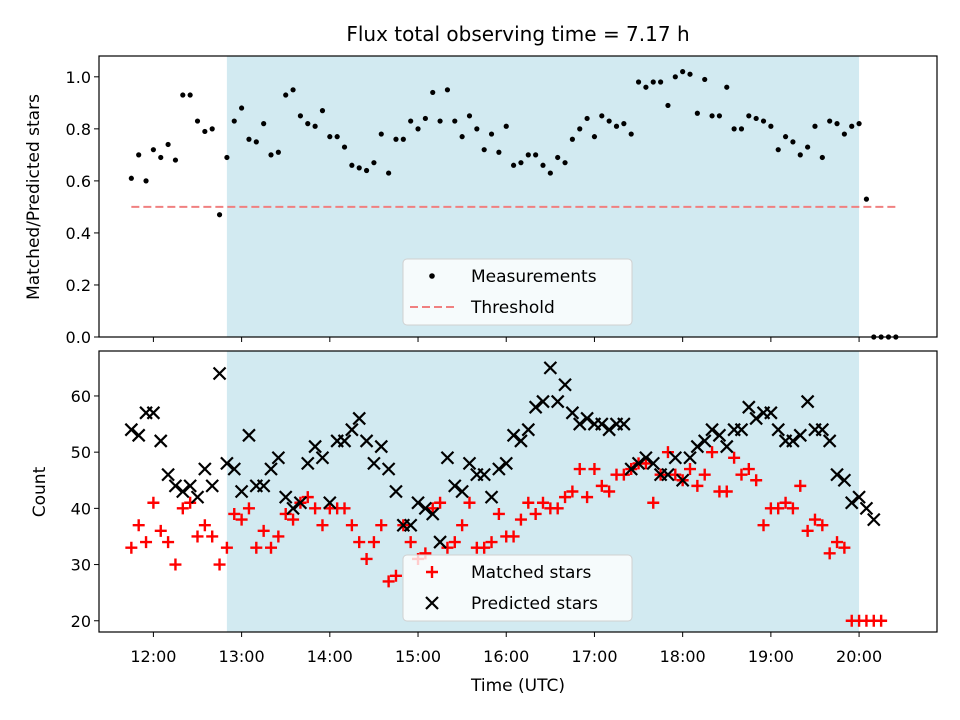  Describe the element at coordinates (34, 197) in the screenshot. I see `top-y-label: Matched/Predicted stars` at that location.